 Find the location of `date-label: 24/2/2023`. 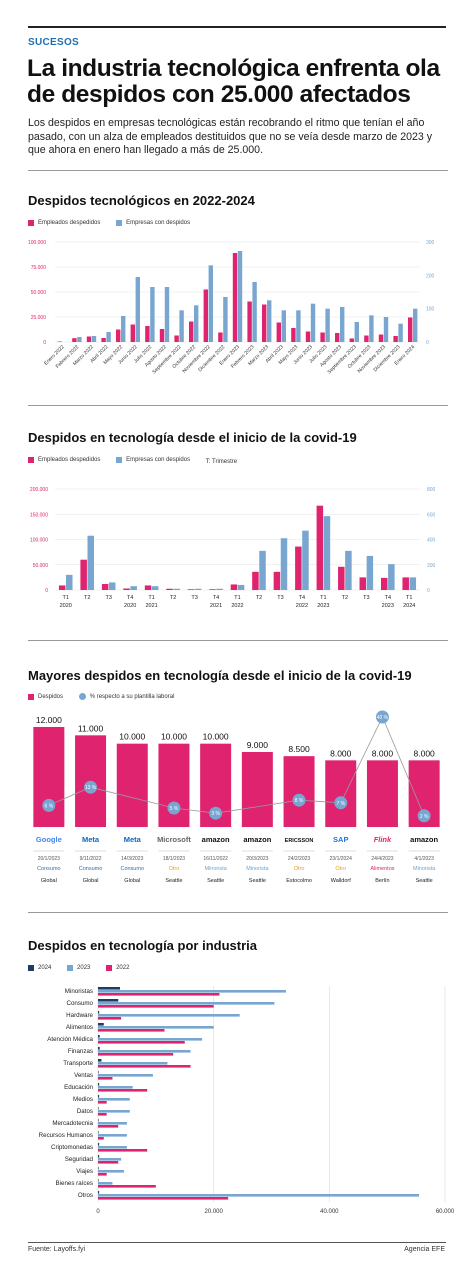

date-label: 24/2/2023 is located at coordinates (299, 859).